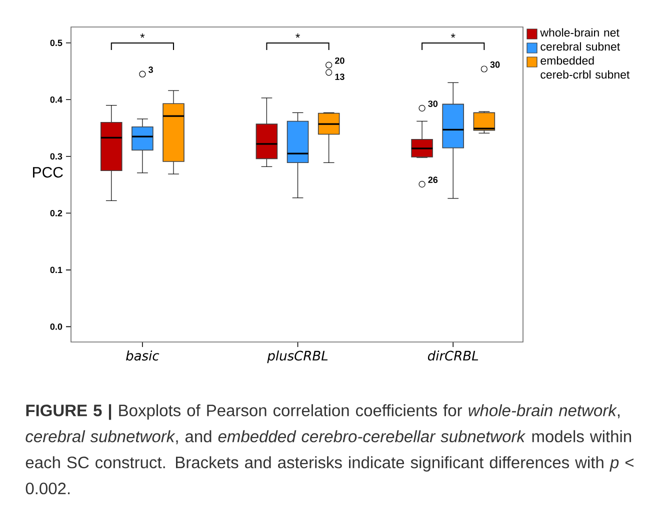 The height and width of the screenshot is (515, 657). What do you see at coordinates (339, 60) in the screenshot?
I see `annotation: 20` at bounding box center [339, 60].